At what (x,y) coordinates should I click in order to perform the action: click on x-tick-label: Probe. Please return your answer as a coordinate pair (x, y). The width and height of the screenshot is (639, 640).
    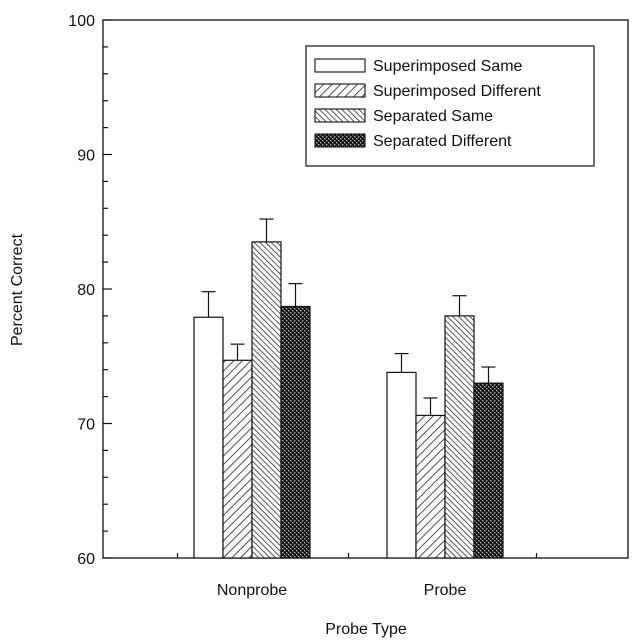
    Looking at the image, I should click on (445, 590).